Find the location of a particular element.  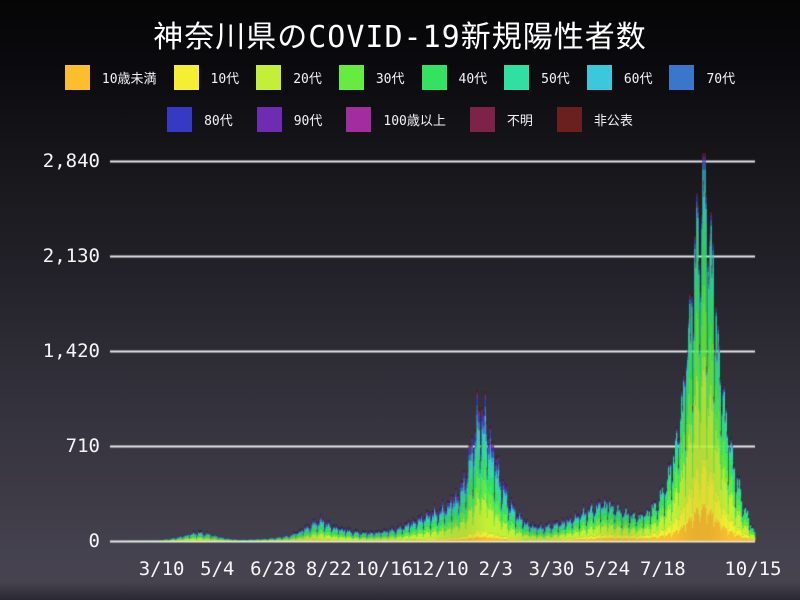

x-axis-tick-label: 7/18 is located at coordinates (662, 569).